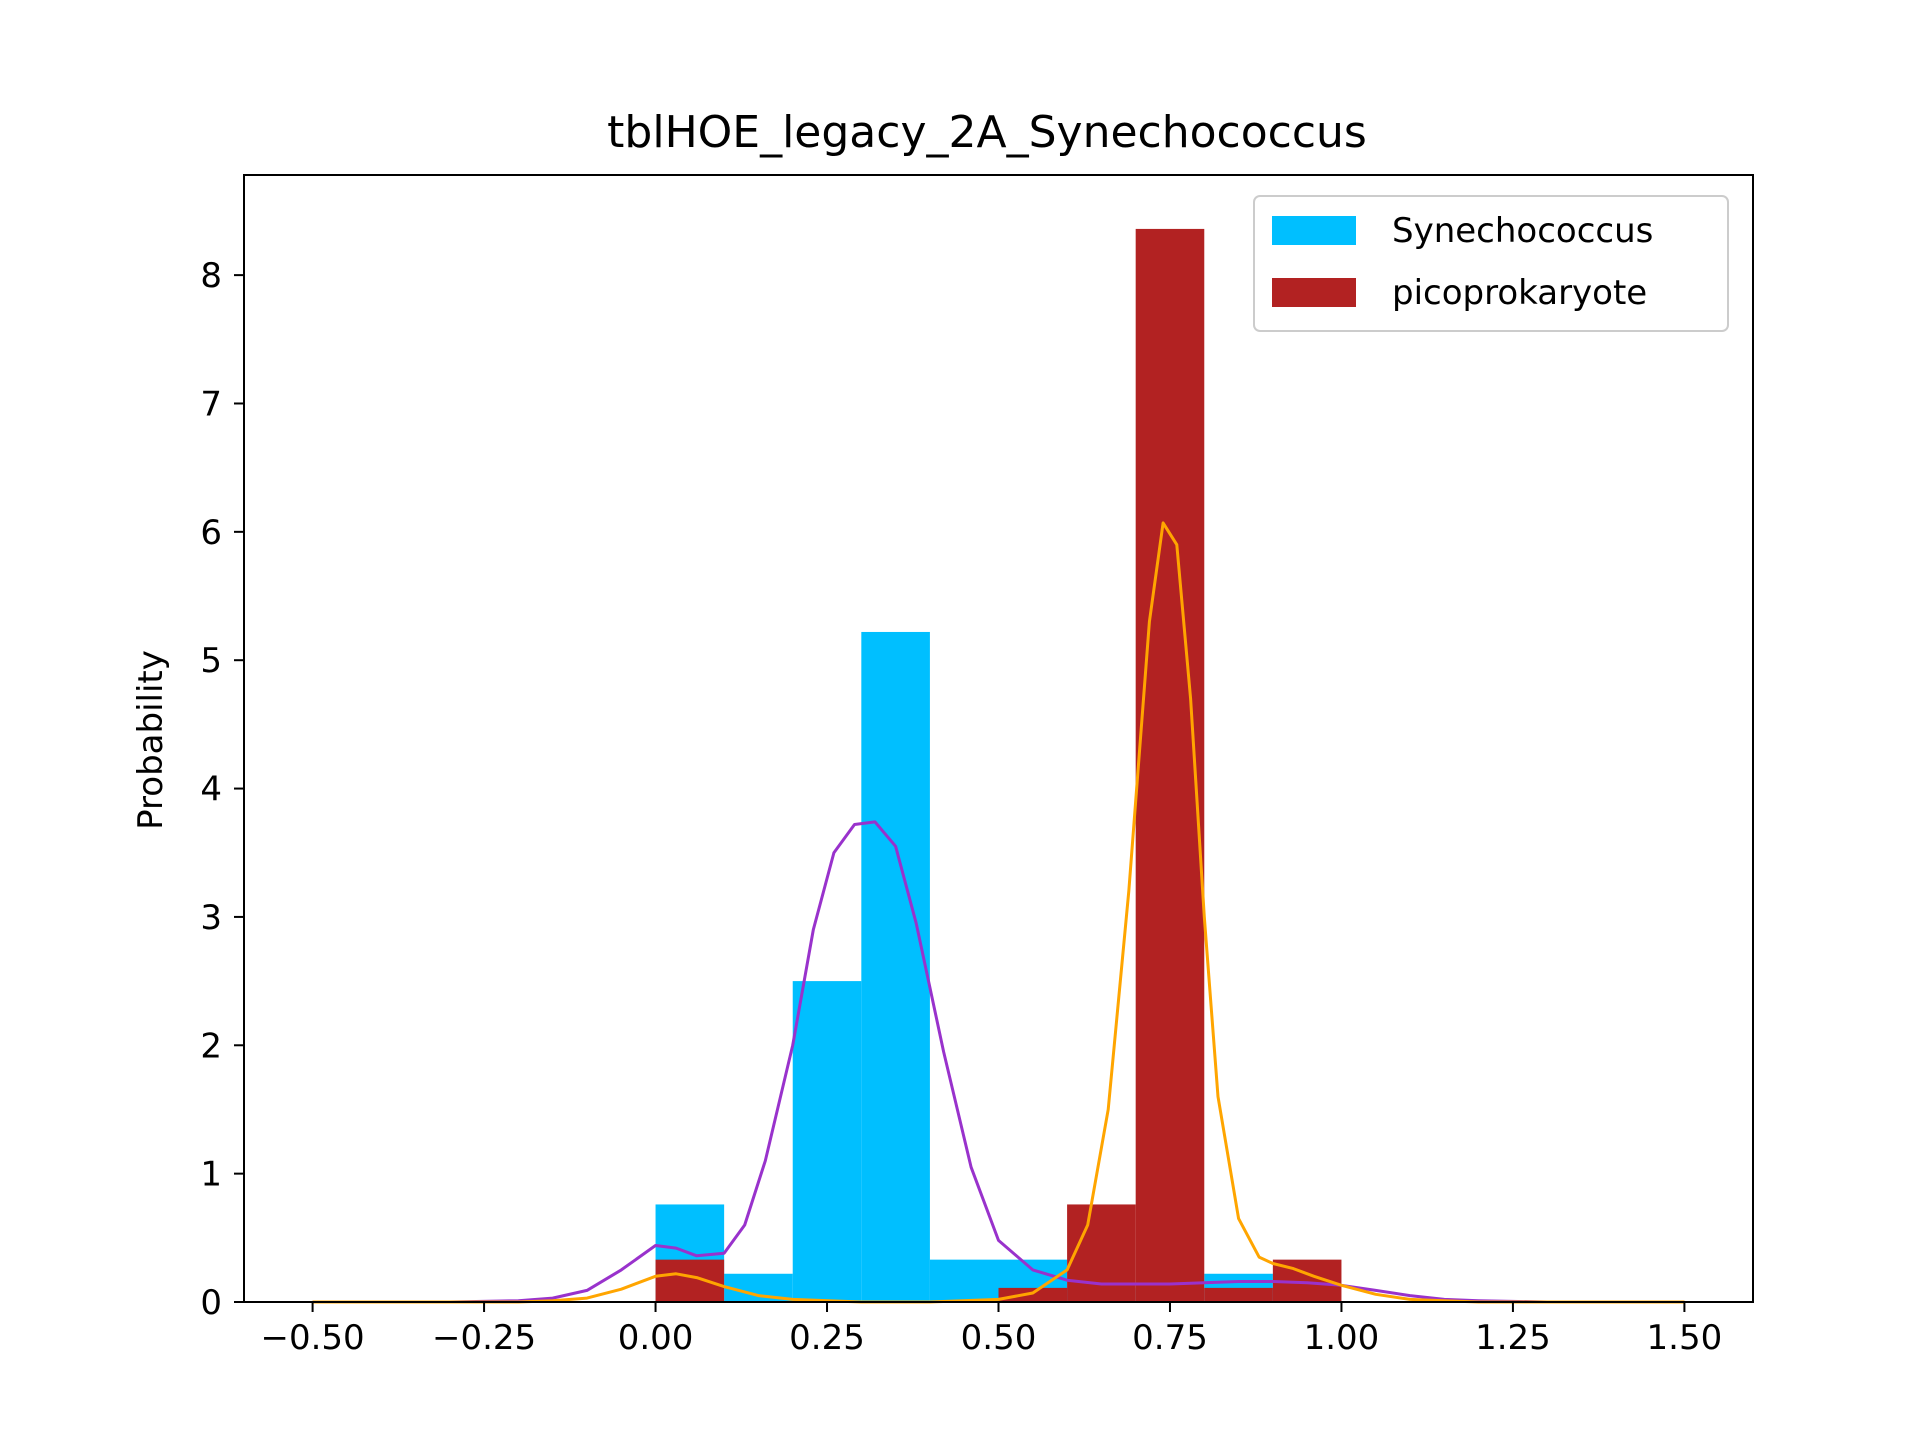  I want to click on y-tick-label: 6, so click(211, 533).